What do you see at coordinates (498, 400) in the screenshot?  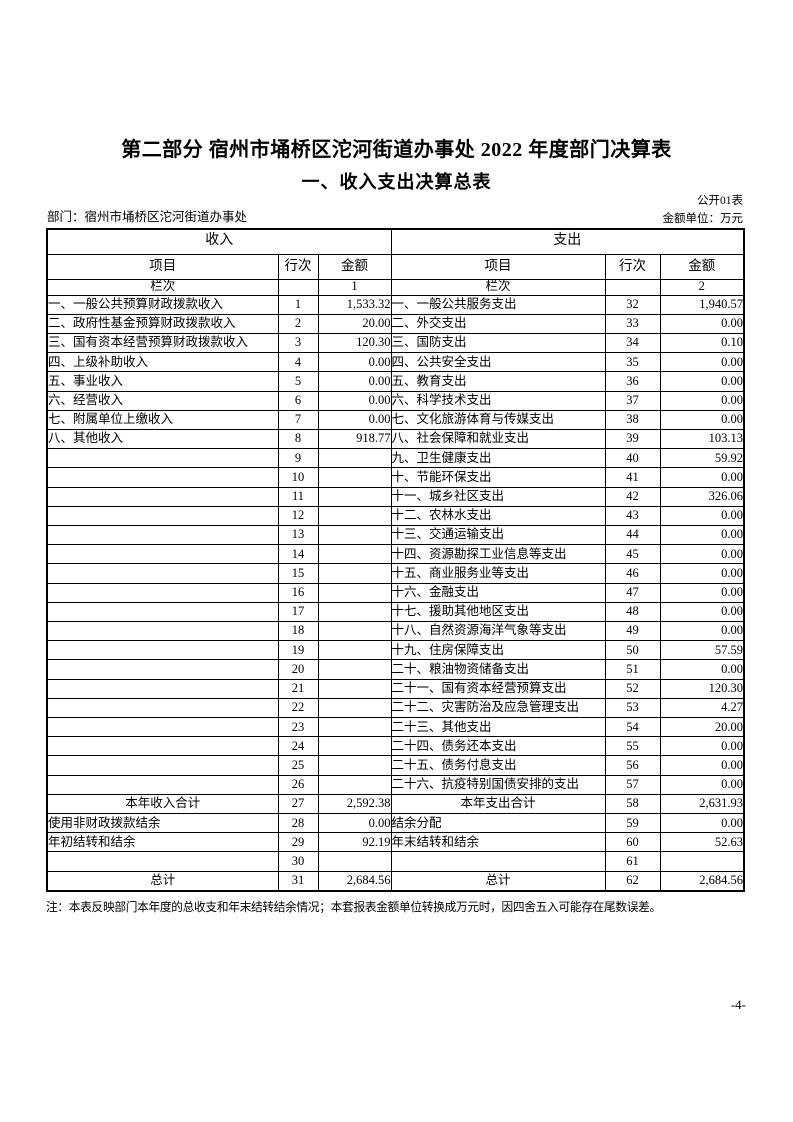 I see `expense-item-cell: 六、科学技术支出` at bounding box center [498, 400].